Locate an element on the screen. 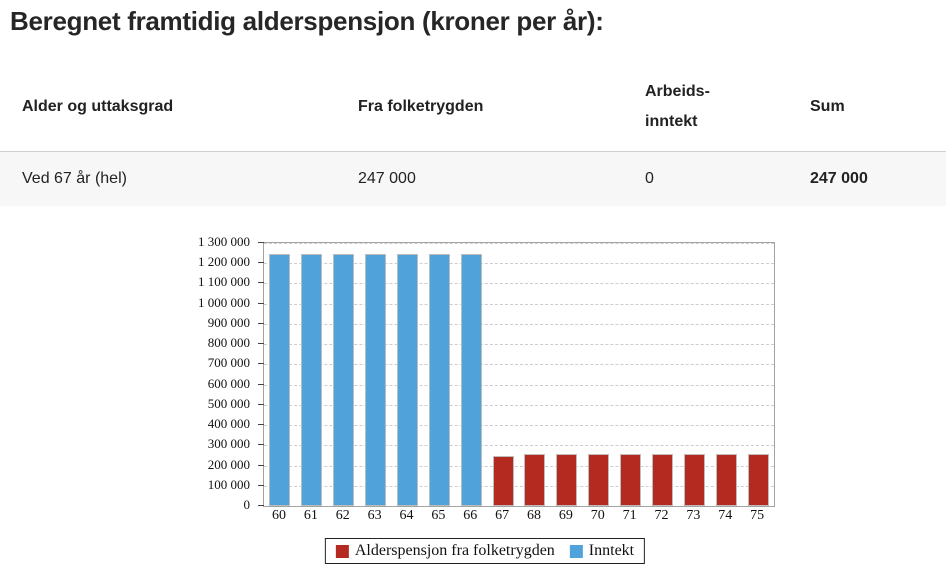  cell-fra-folketrygden: 247 000 is located at coordinates (387, 178).